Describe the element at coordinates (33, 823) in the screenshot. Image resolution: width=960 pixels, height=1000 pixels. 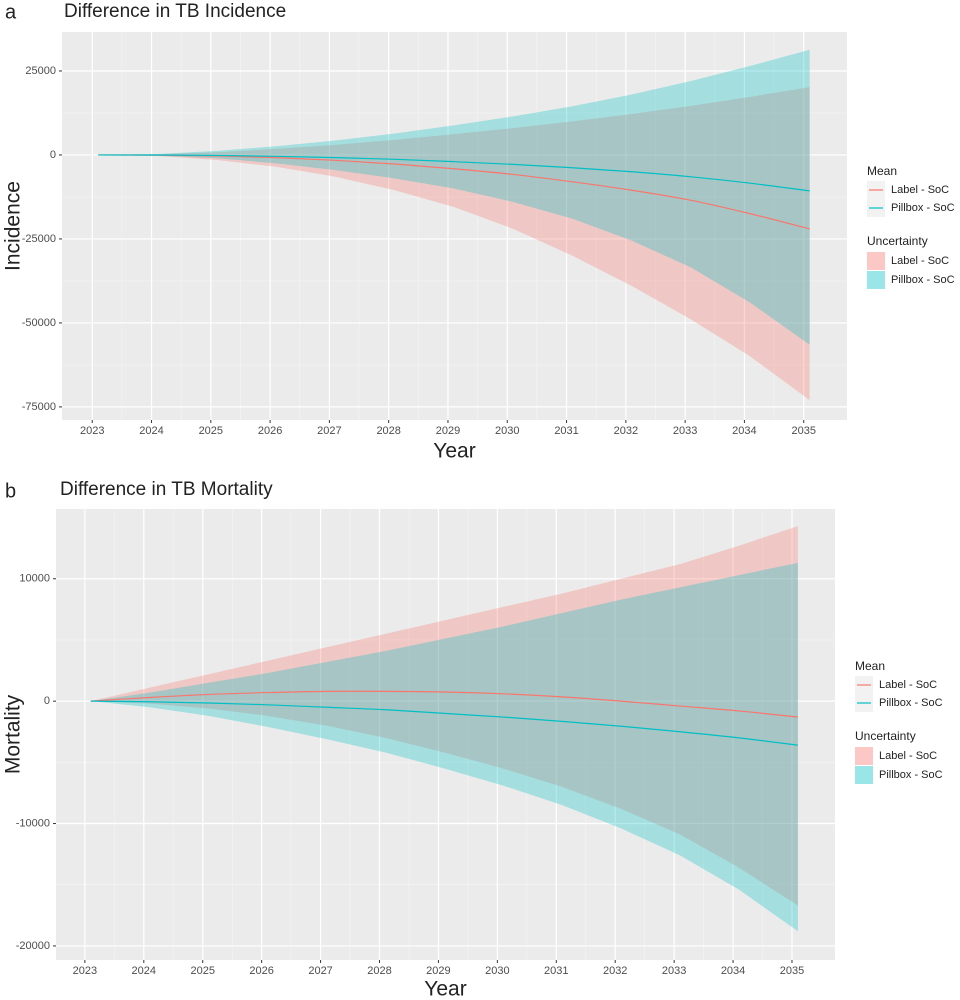
I see `y-tick-label: -10000` at that location.